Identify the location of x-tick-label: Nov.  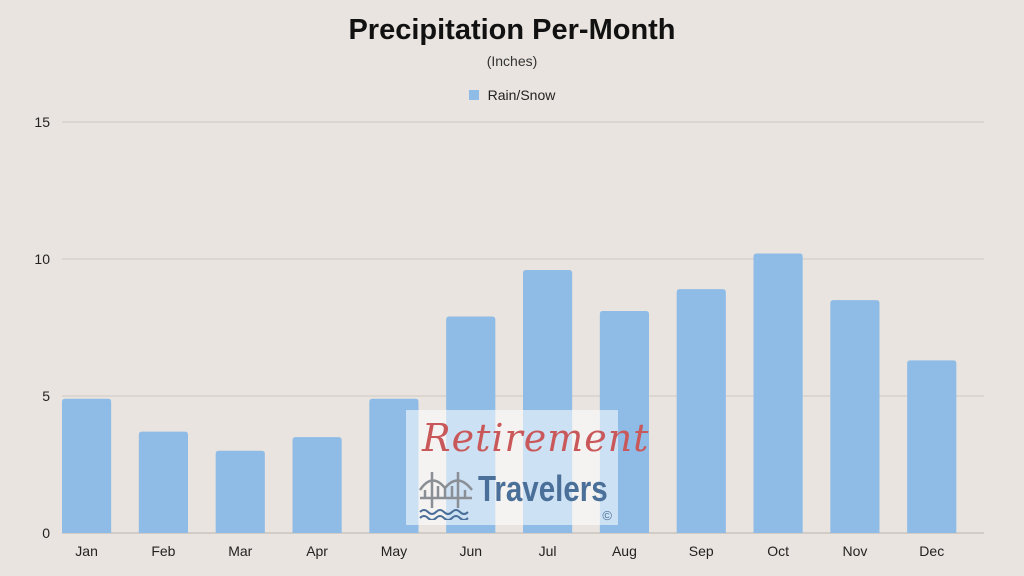
(854, 551).